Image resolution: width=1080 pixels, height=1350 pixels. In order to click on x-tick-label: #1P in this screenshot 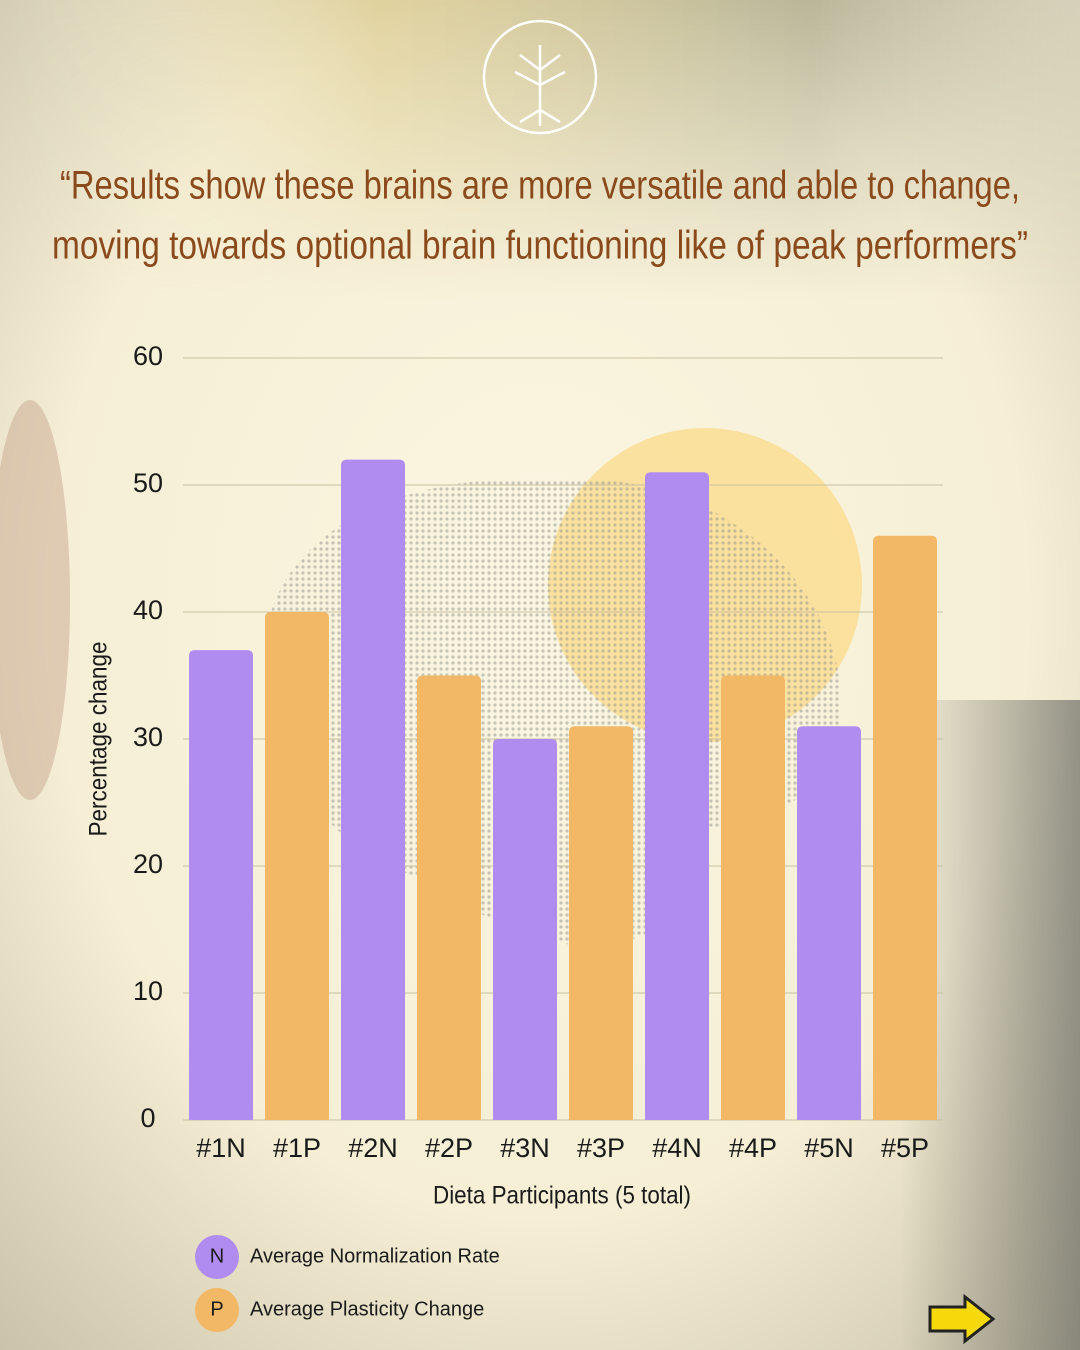, I will do `click(297, 1148)`.